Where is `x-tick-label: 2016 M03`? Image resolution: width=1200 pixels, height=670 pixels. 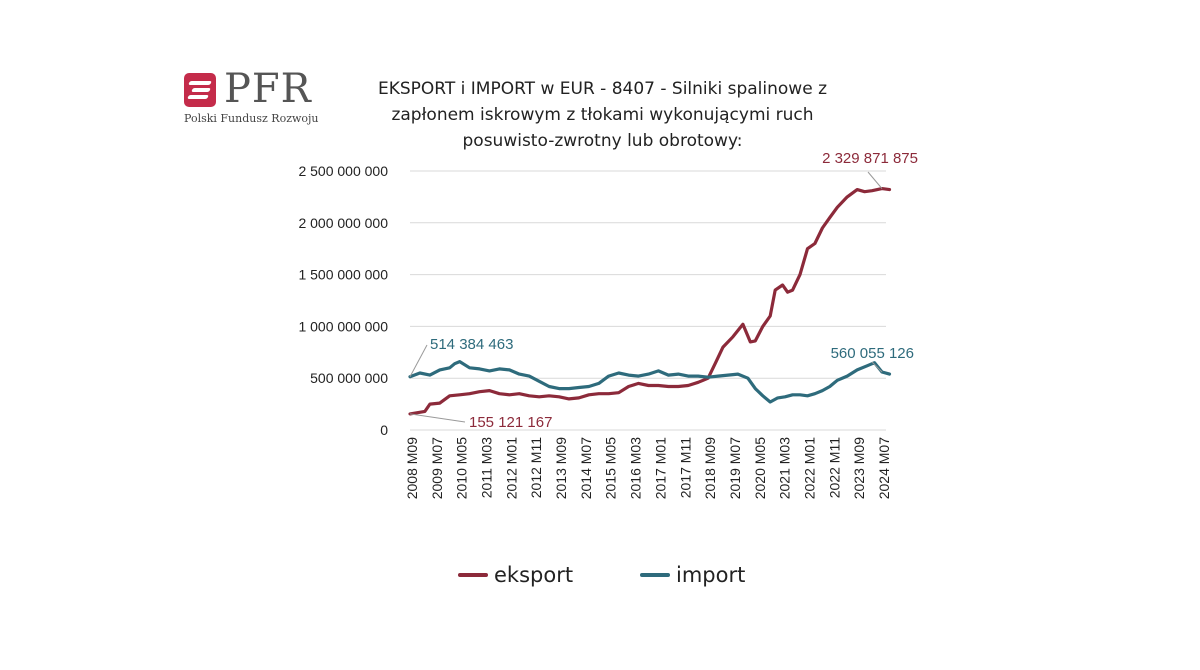 x-tick-label: 2016 M03 is located at coordinates (636, 468).